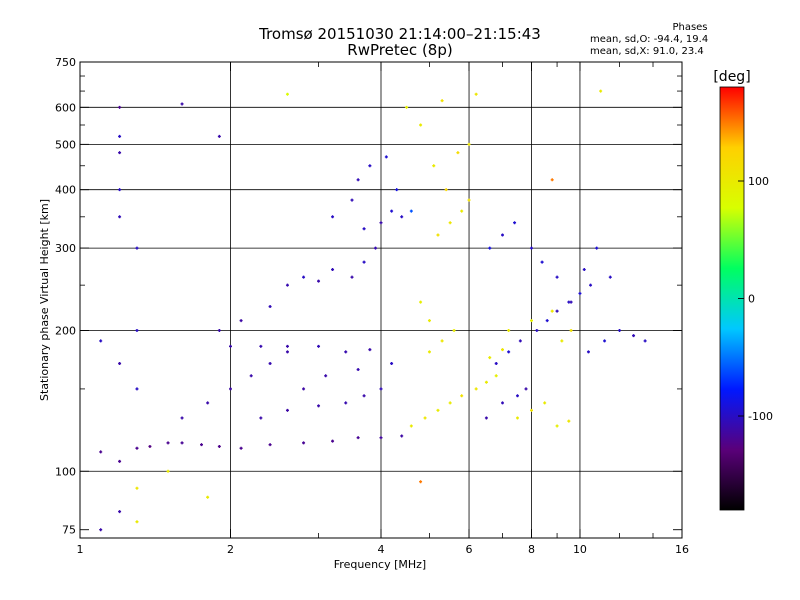  I want to click on colorbar-tick-label: 100, so click(758, 181).